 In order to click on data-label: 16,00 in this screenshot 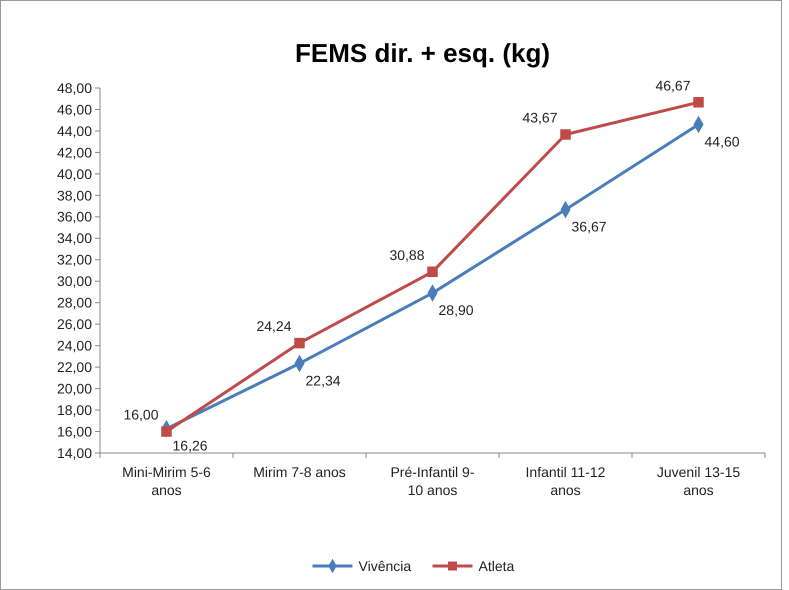, I will do `click(141, 414)`.